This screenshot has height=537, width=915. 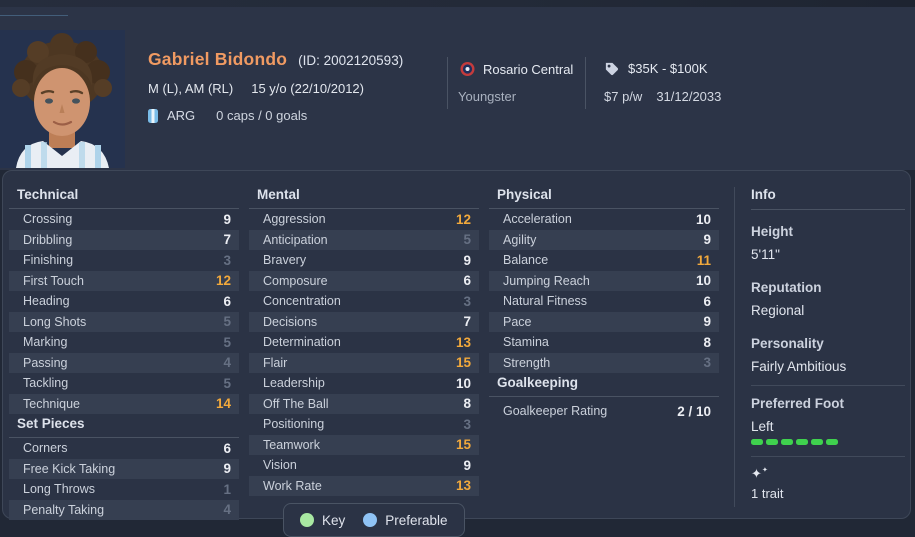 I want to click on goalkeeping-rows: Goalkeeper Rating 2 / 10, so click(x=604, y=411).